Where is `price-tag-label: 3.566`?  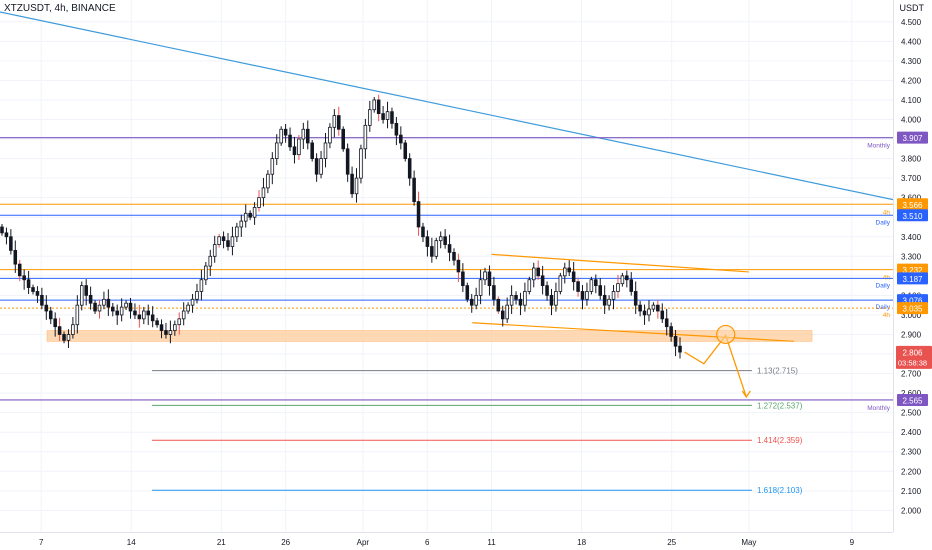
price-tag-label: 3.566 is located at coordinates (912, 205).